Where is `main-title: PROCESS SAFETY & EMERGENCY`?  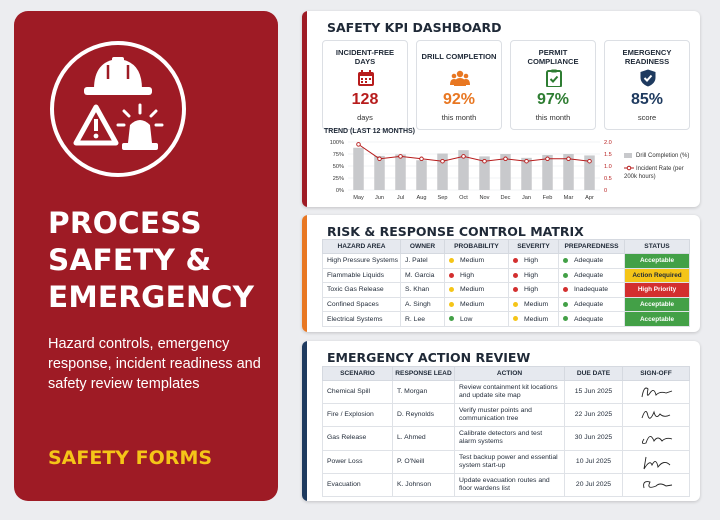
main-title: PROCESS SAFETY & EMERGENCY is located at coordinates (162, 260).